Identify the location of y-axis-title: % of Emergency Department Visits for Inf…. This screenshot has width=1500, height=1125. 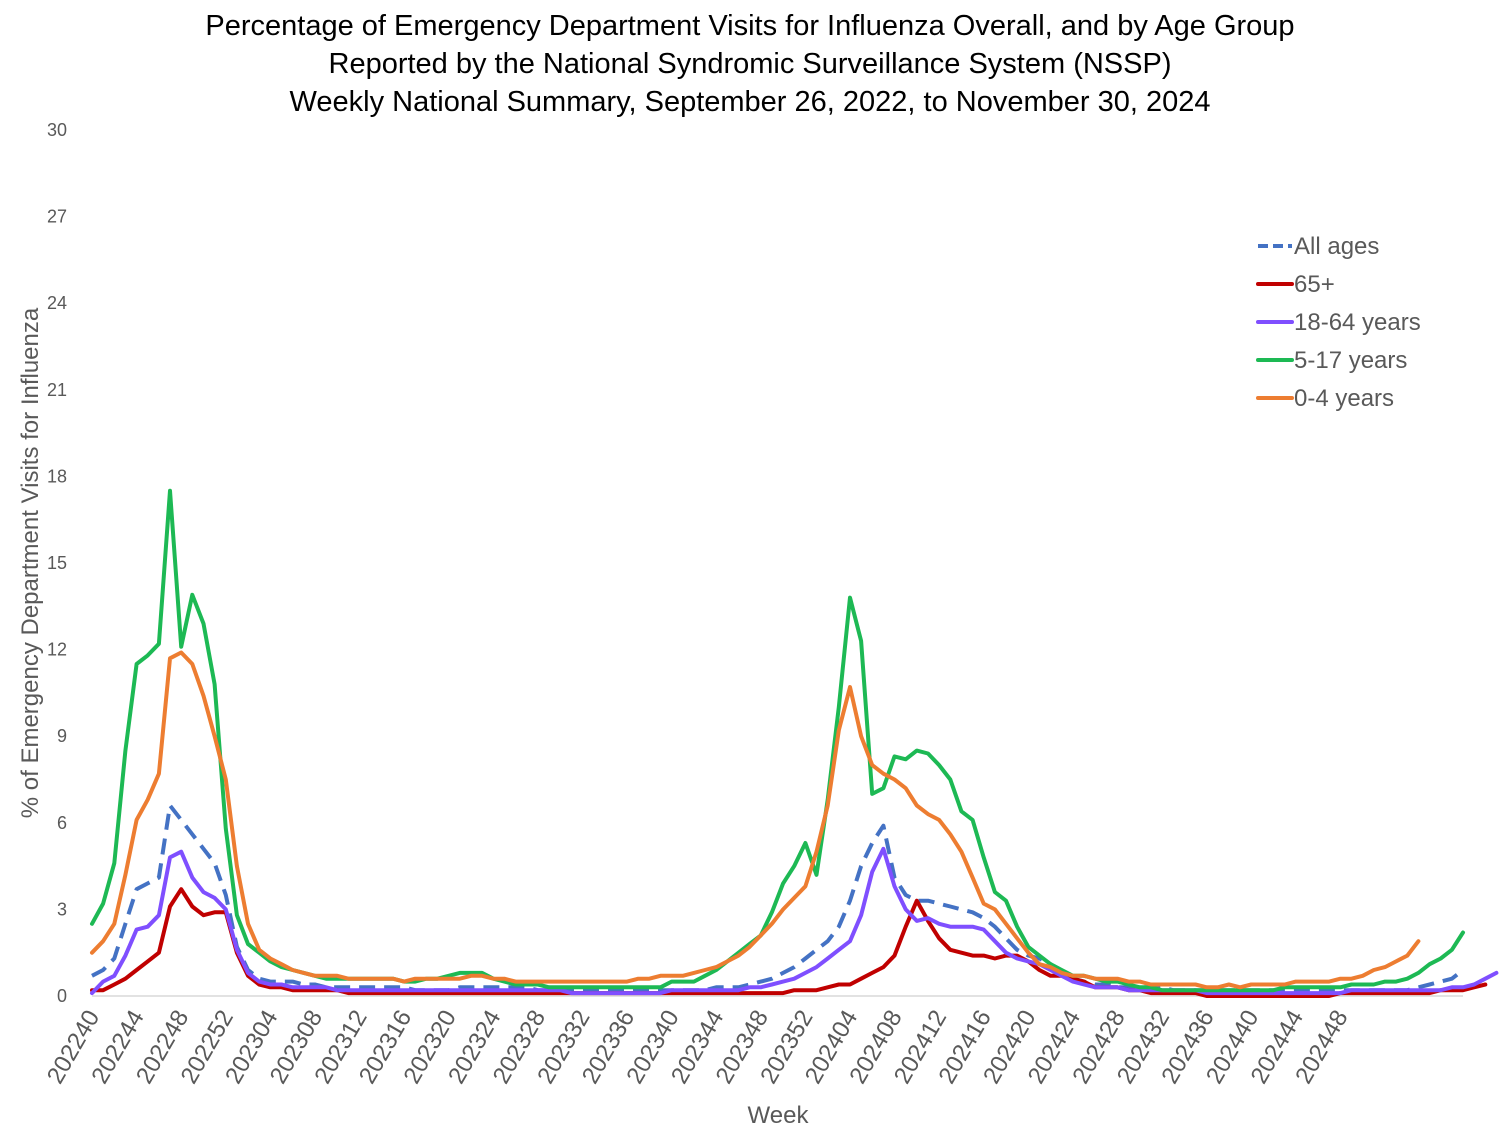
(30, 562).